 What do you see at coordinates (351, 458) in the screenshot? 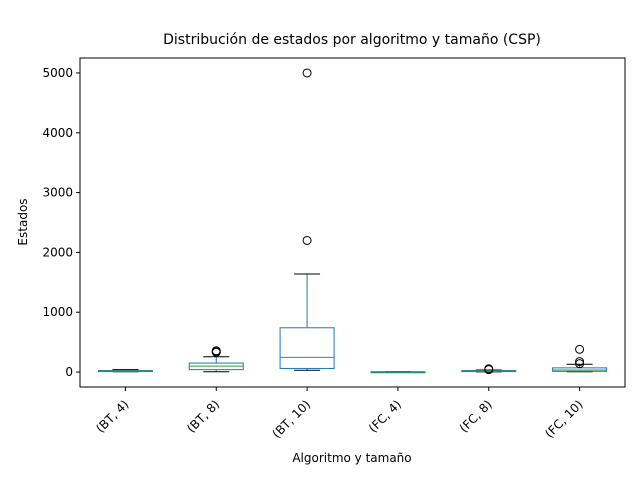
I see `x-axis-label: Algoritmo y tamaño` at bounding box center [351, 458].